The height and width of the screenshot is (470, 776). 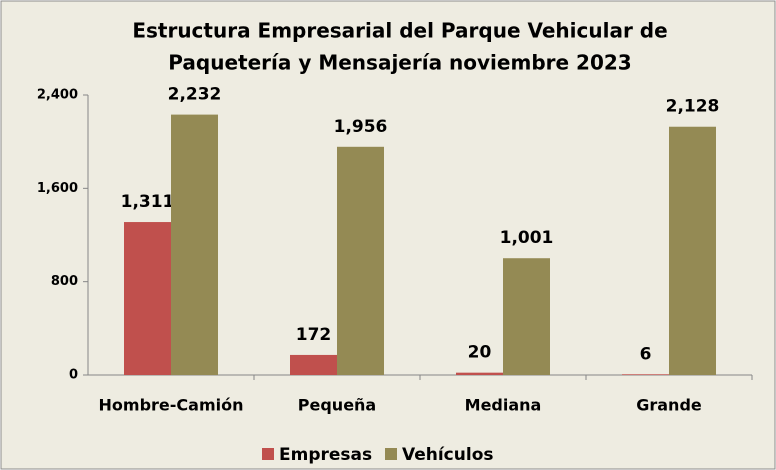 What do you see at coordinates (646, 354) in the screenshot?
I see `data-label: 6` at bounding box center [646, 354].